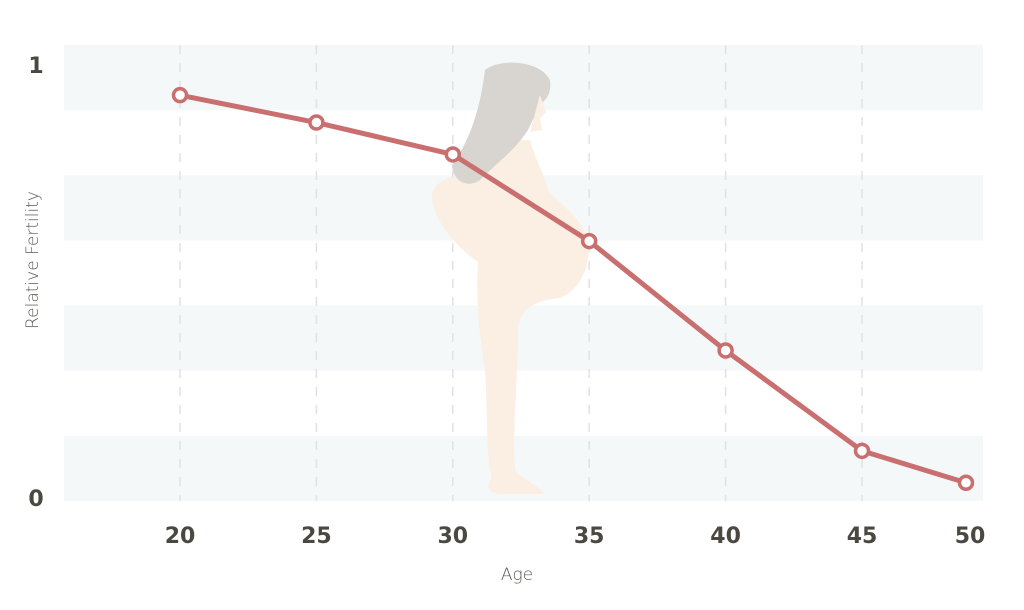 This screenshot has height=610, width=1024. Describe the element at coordinates (862, 536) in the screenshot. I see `x-tick-label: 45` at that location.